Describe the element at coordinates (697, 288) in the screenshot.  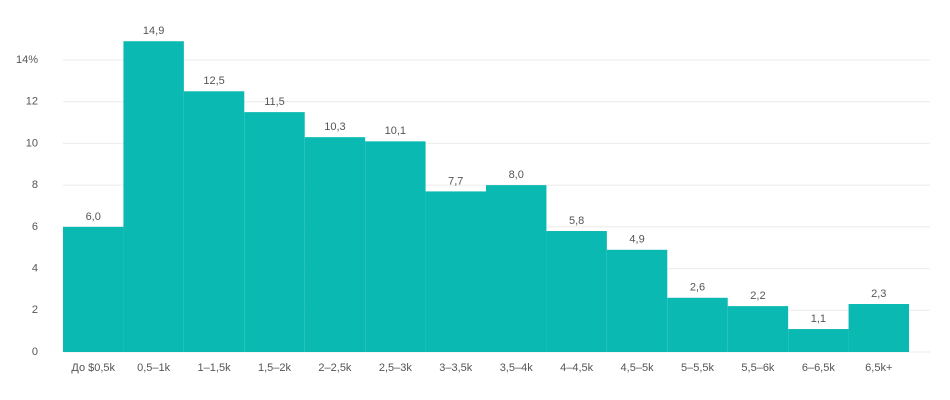
I see `value-label: 2,6` at that location.